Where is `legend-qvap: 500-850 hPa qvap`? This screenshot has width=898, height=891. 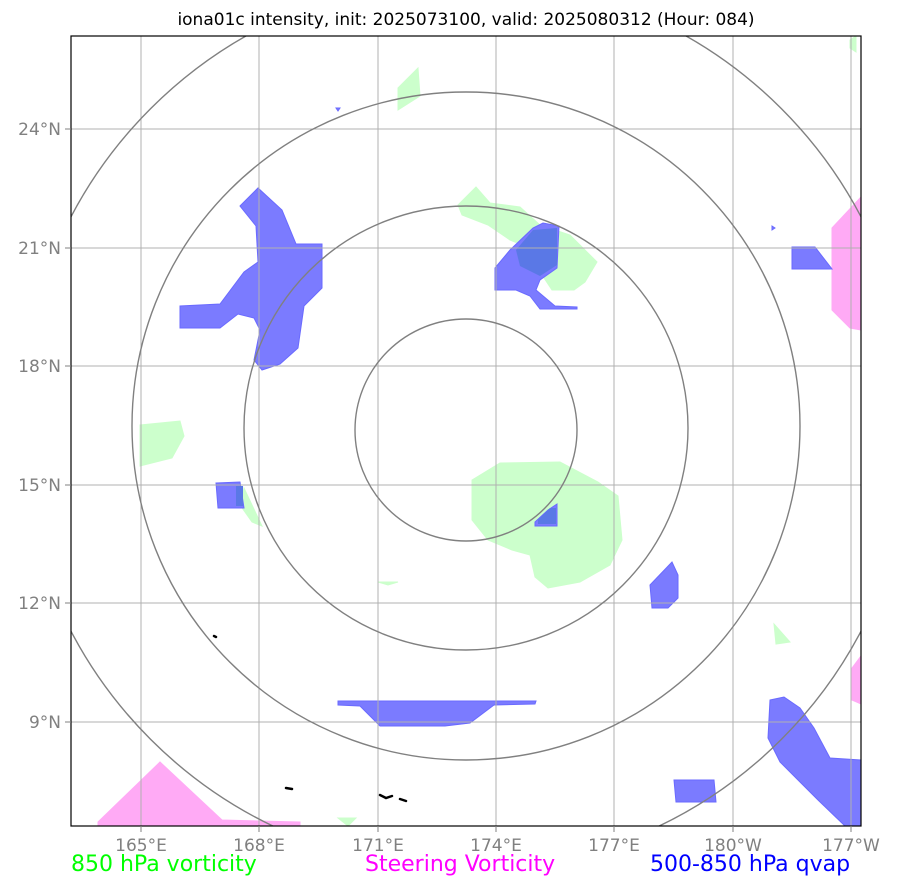 legend-qvap: 500-850 hPa qvap is located at coordinates (750, 864).